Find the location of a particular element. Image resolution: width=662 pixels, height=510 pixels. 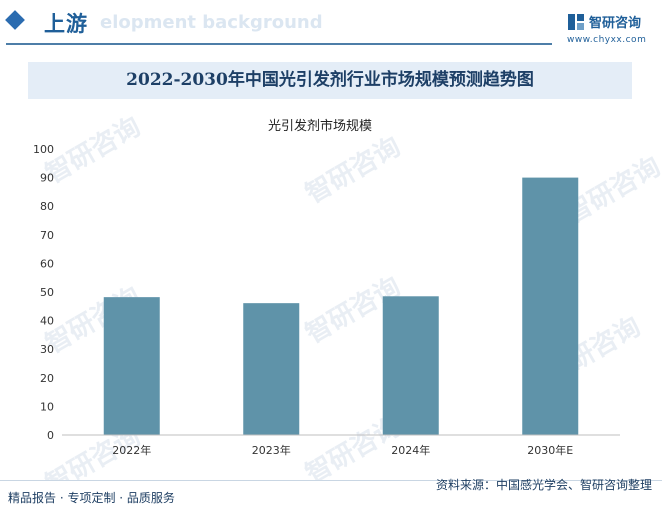

y-tick-label: 70 is located at coordinates (47, 235).